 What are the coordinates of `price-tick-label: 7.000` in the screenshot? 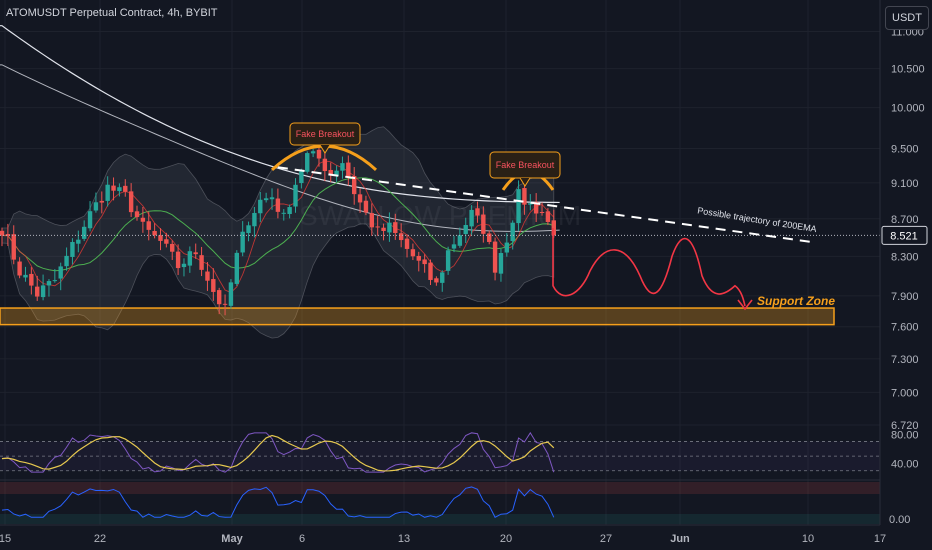 It's located at (905, 393).